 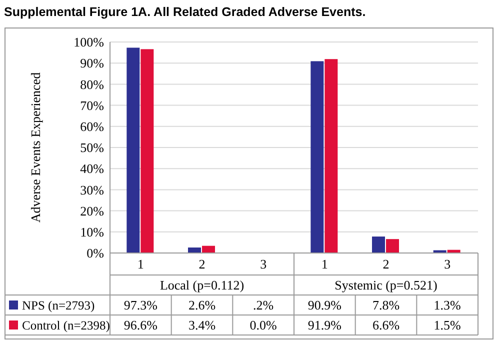 What do you see at coordinates (92, 148) in the screenshot?
I see `y-tick-label: 50%` at bounding box center [92, 148].